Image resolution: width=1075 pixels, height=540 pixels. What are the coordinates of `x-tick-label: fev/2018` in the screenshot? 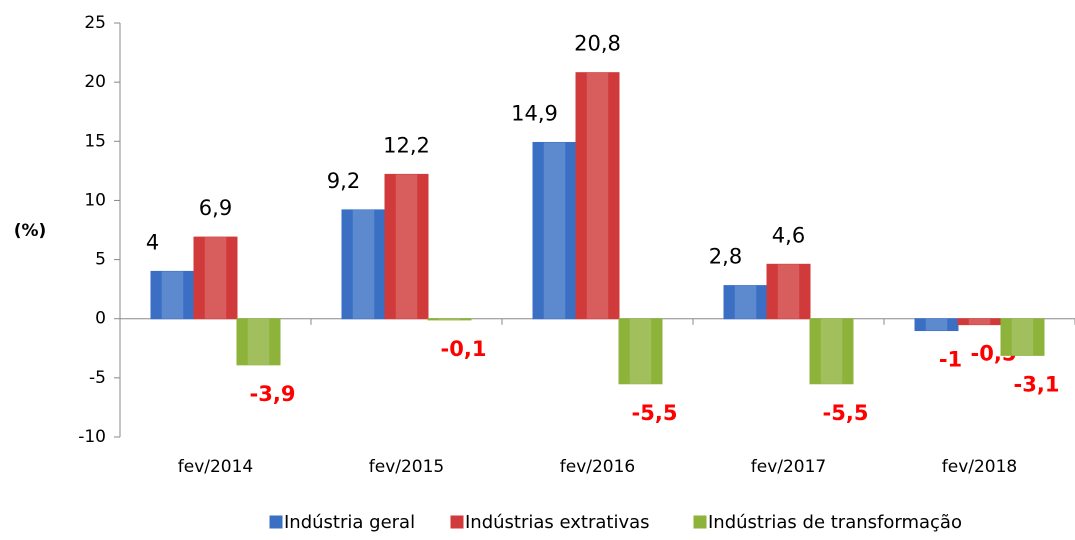 It's located at (980, 467).